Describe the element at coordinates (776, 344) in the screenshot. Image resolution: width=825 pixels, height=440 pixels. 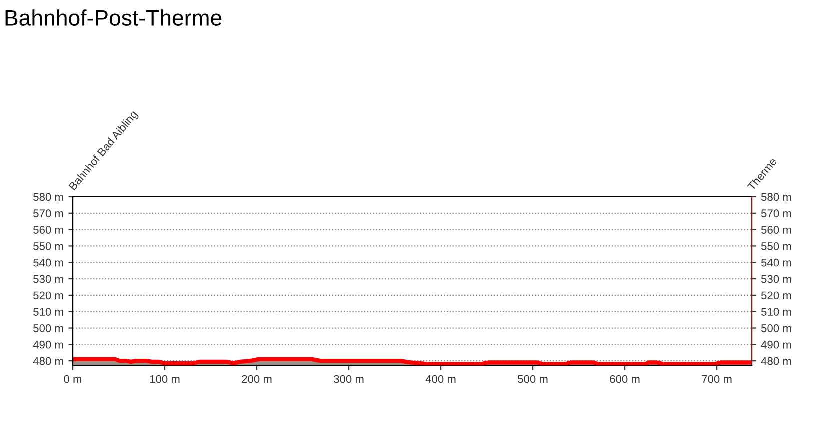
I see `y2-tick-label: 490 m` at that location.